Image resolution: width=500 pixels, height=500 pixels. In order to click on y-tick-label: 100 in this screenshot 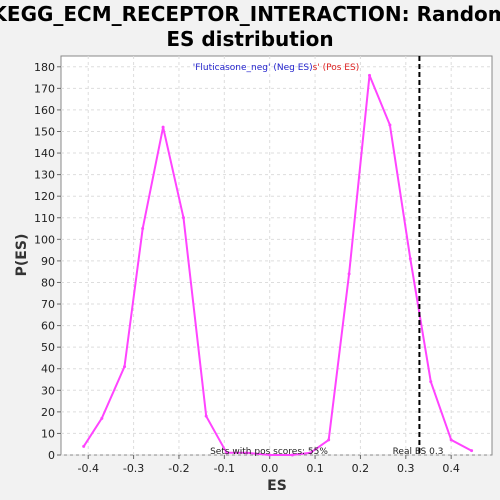, I will do `click(44, 239)`.